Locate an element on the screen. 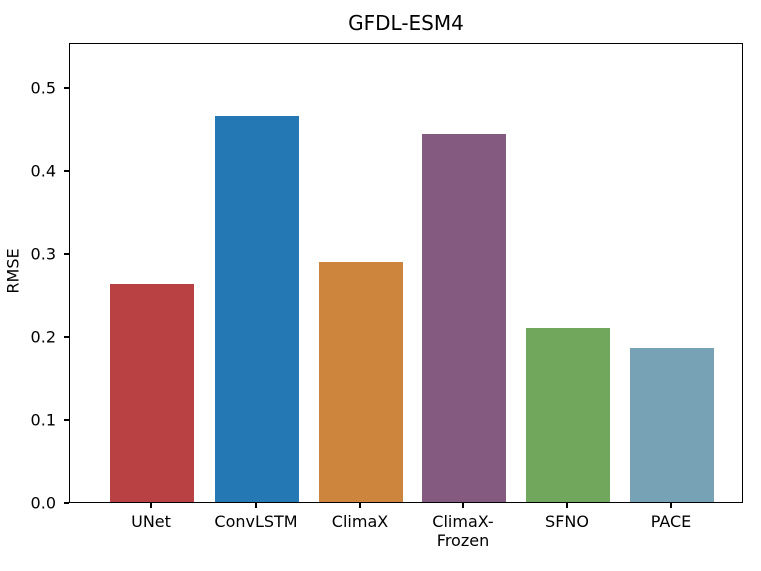 Image resolution: width=761 pixels, height=571 pixels. x-tick-label: ClimaX- Frozen is located at coordinates (463, 531).